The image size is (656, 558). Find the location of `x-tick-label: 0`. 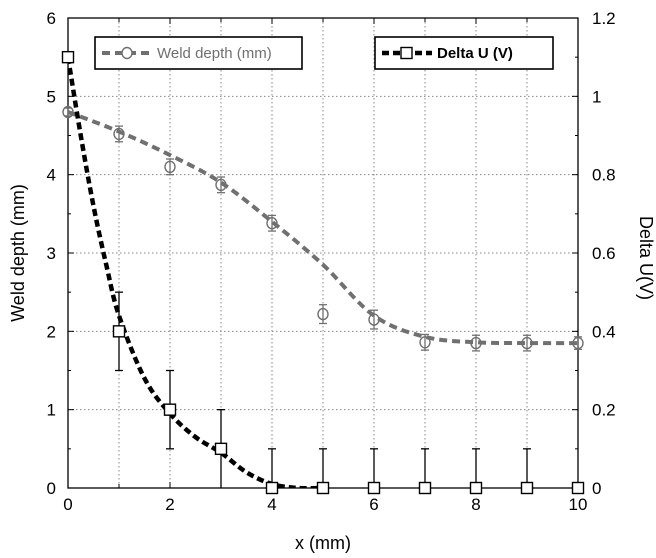

x-tick-label: 0 is located at coordinates (67, 504).